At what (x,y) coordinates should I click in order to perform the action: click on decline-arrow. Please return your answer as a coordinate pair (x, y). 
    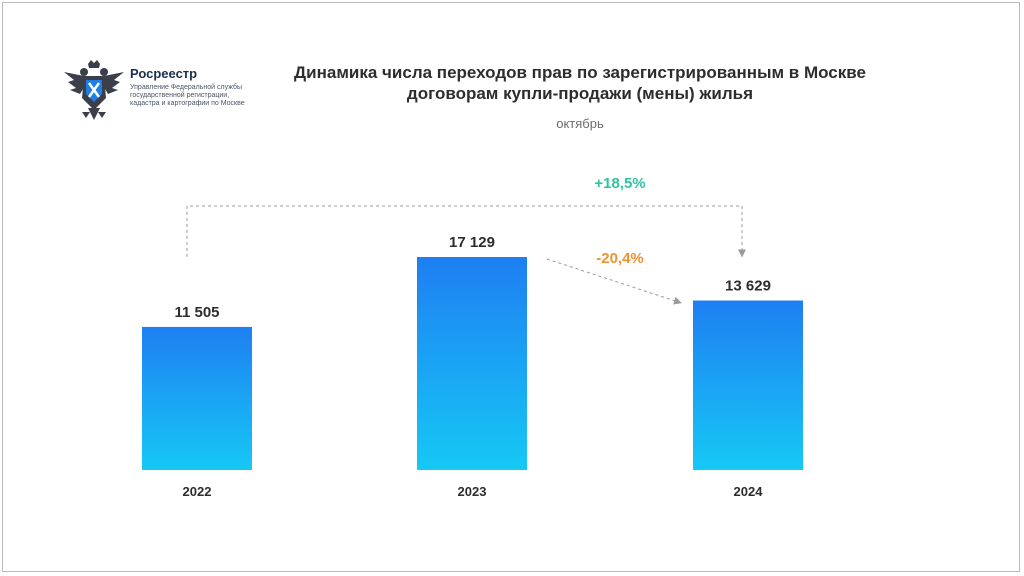
    Looking at the image, I should click on (614, 281).